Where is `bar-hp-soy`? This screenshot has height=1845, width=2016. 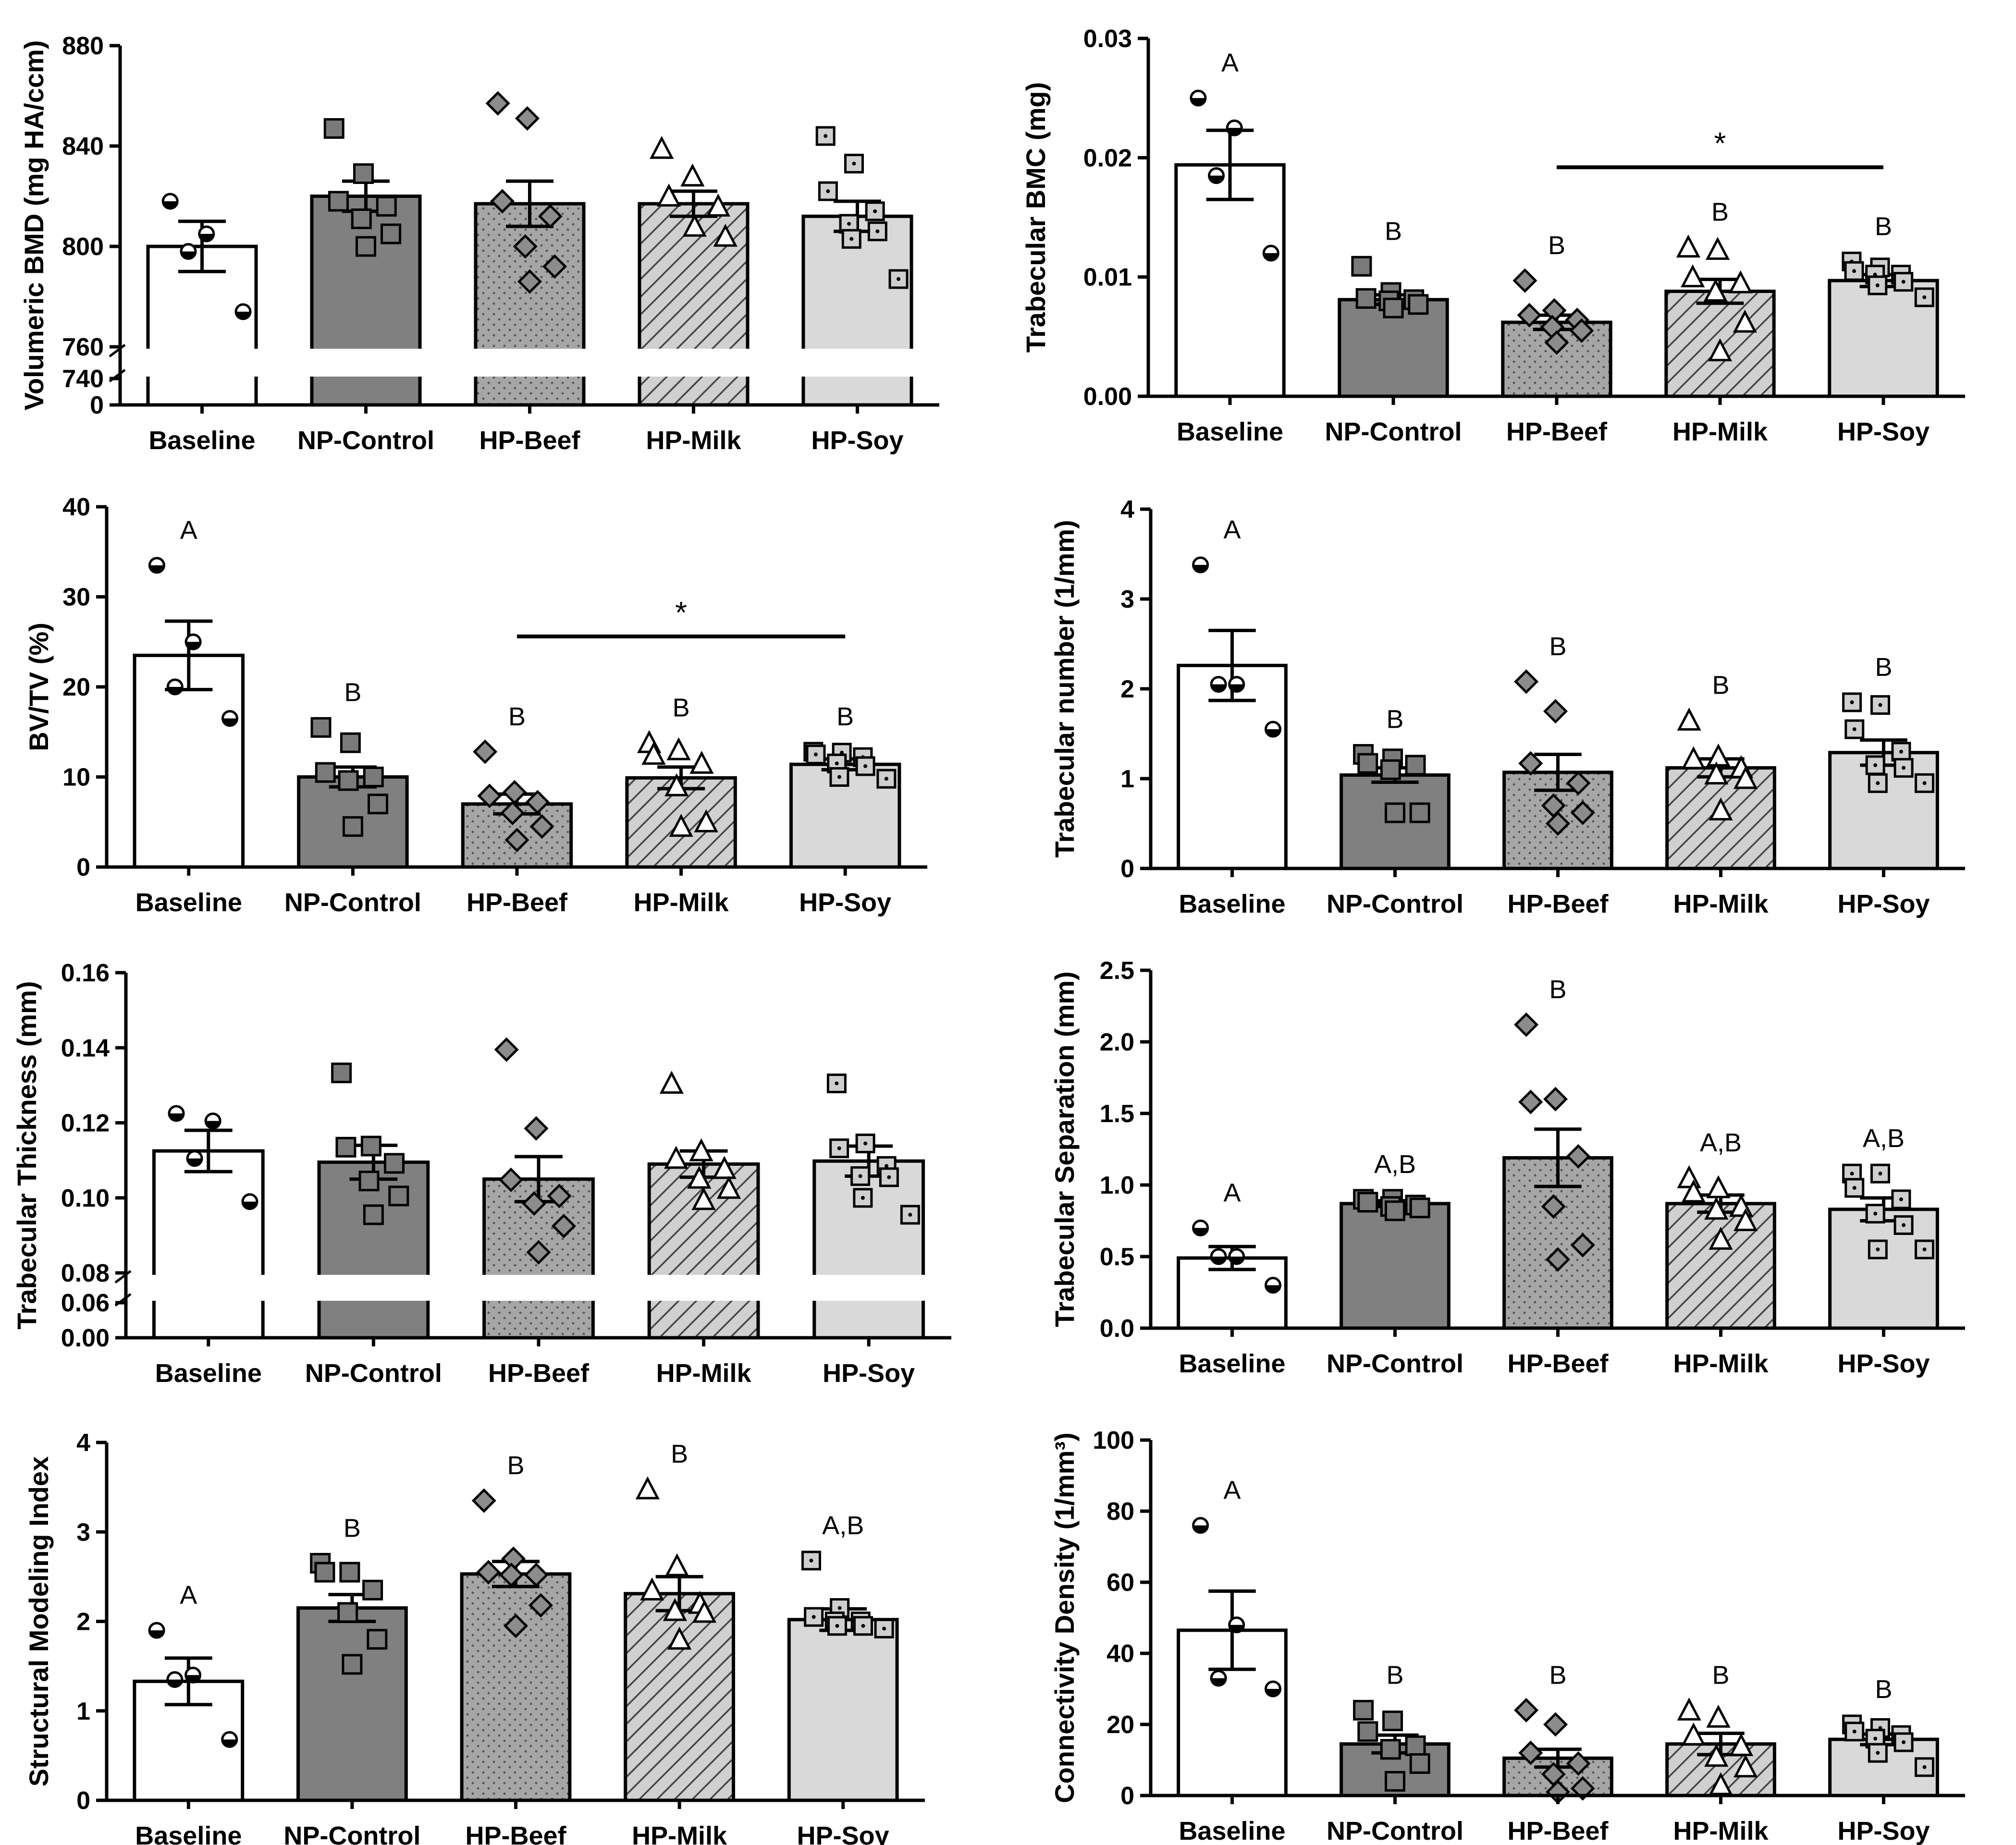 bar-hp-soy is located at coordinates (843, 1710).